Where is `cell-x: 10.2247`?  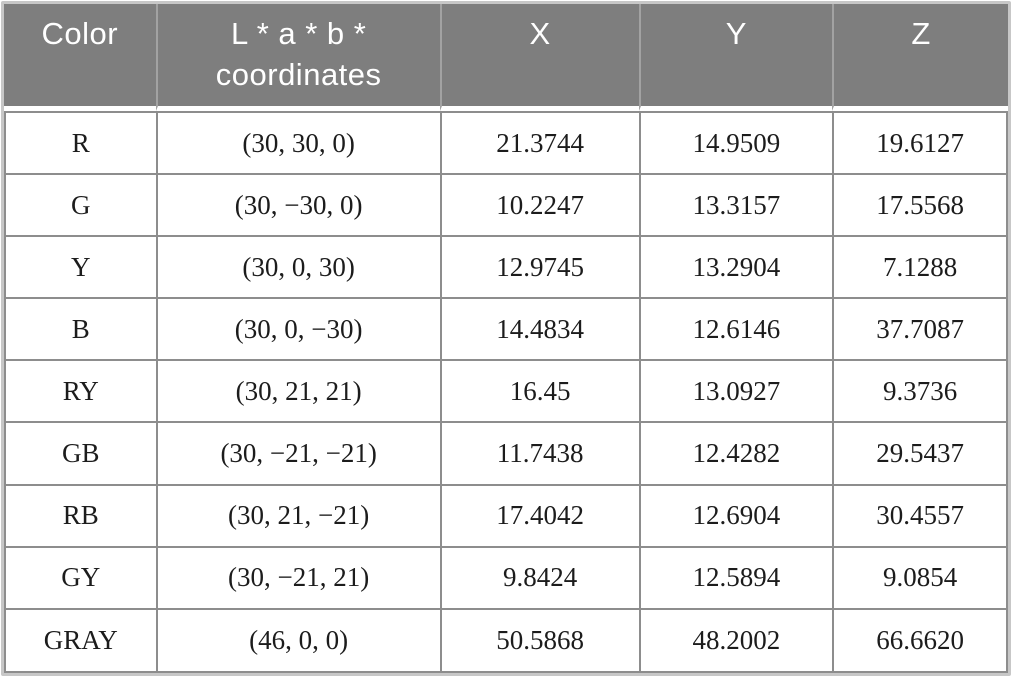 cell-x: 10.2247 is located at coordinates (539, 204).